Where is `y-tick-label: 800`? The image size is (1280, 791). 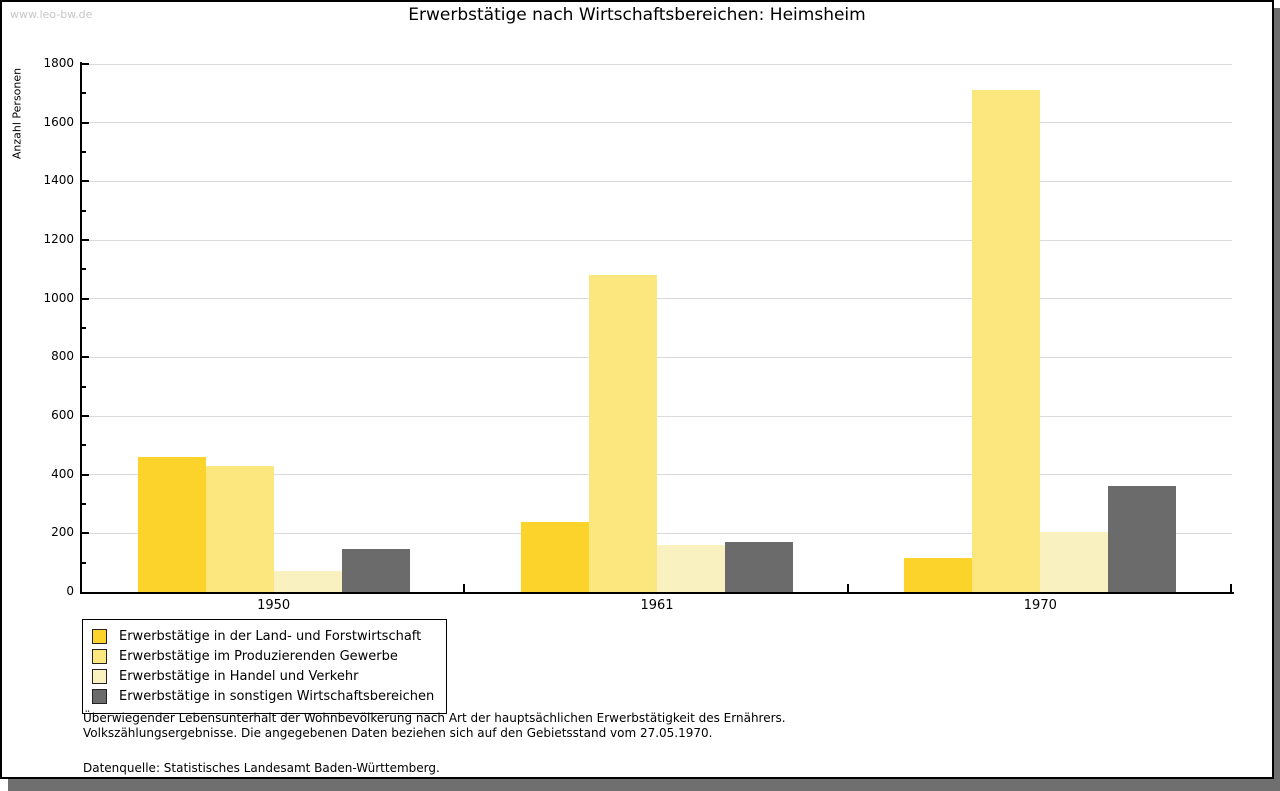
y-tick-label: 800 is located at coordinates (62, 356).